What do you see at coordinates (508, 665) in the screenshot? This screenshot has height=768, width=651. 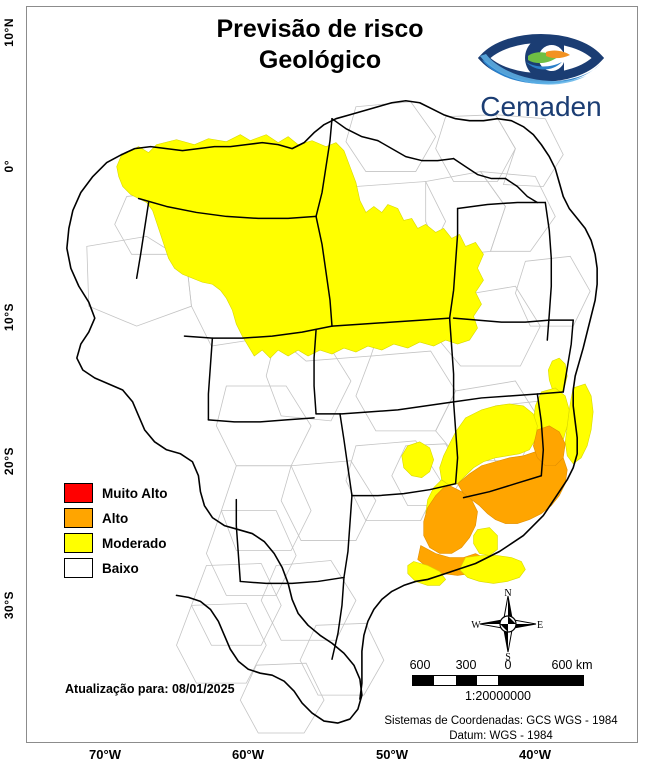 I see `scale-tick-0: 0` at bounding box center [508, 665].